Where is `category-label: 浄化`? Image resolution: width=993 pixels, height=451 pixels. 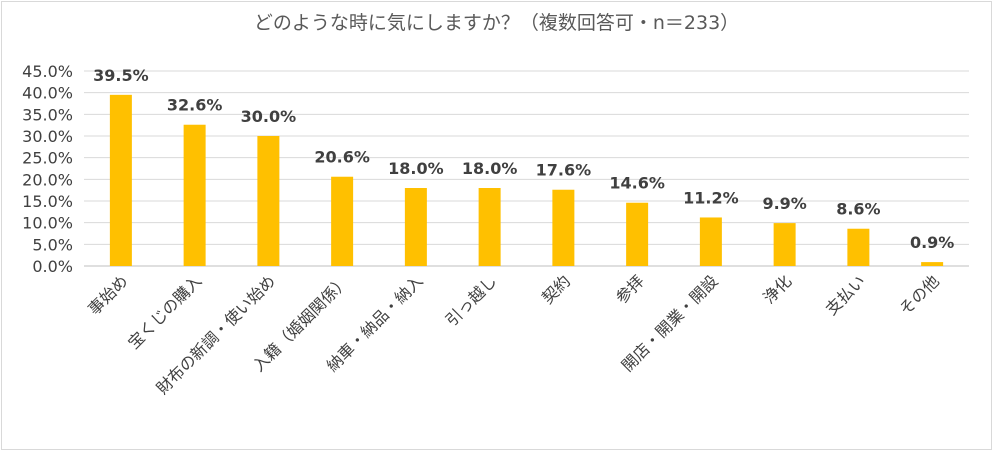 category-label: 浄化 is located at coordinates (777, 289).